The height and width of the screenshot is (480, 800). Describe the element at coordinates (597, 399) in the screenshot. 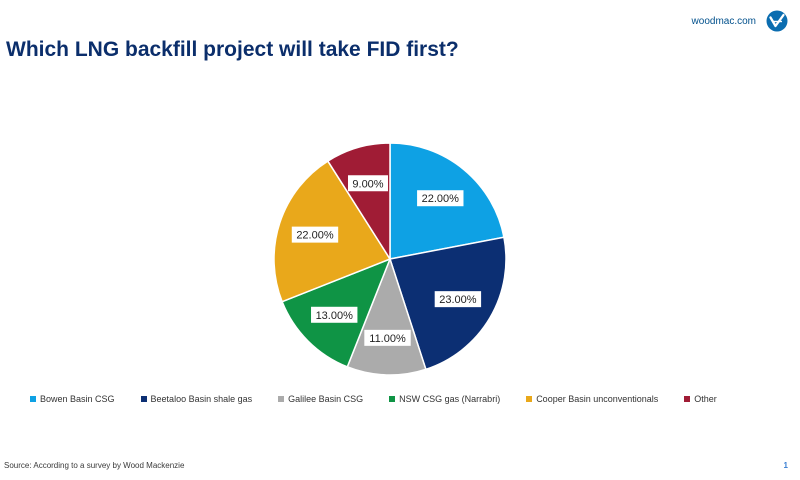

I see `legend-label-4: Cooper Basin unconventionals` at that location.